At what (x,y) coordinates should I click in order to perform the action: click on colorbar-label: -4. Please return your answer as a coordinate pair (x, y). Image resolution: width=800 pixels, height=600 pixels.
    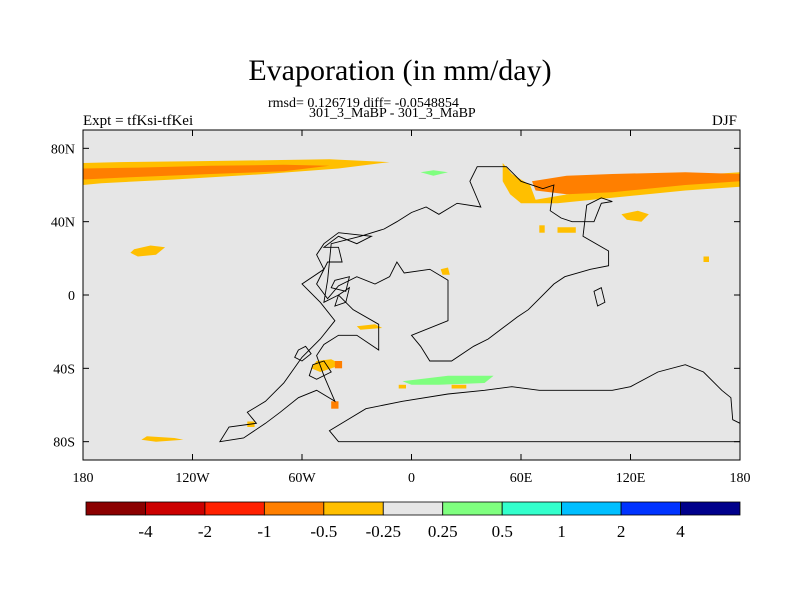
    Looking at the image, I should click on (145, 531).